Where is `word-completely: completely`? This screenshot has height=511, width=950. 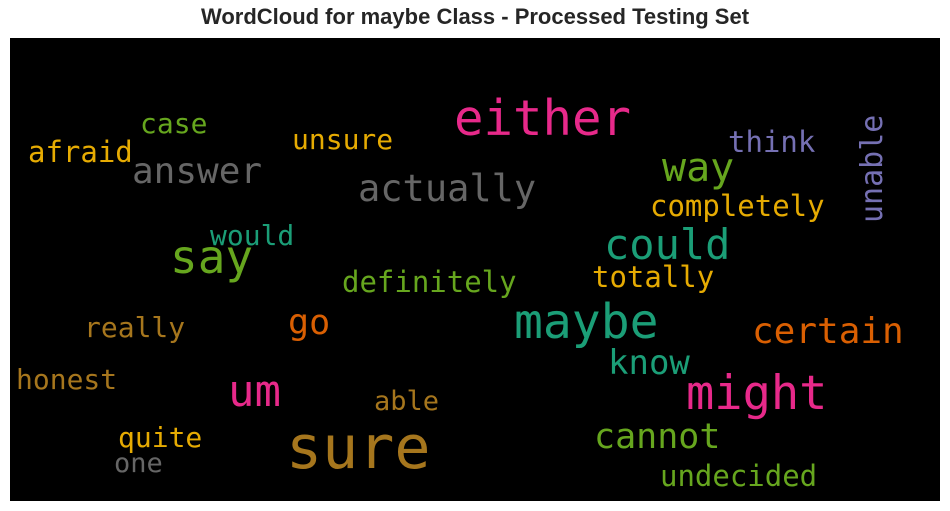
word-completely: completely is located at coordinates (737, 206).